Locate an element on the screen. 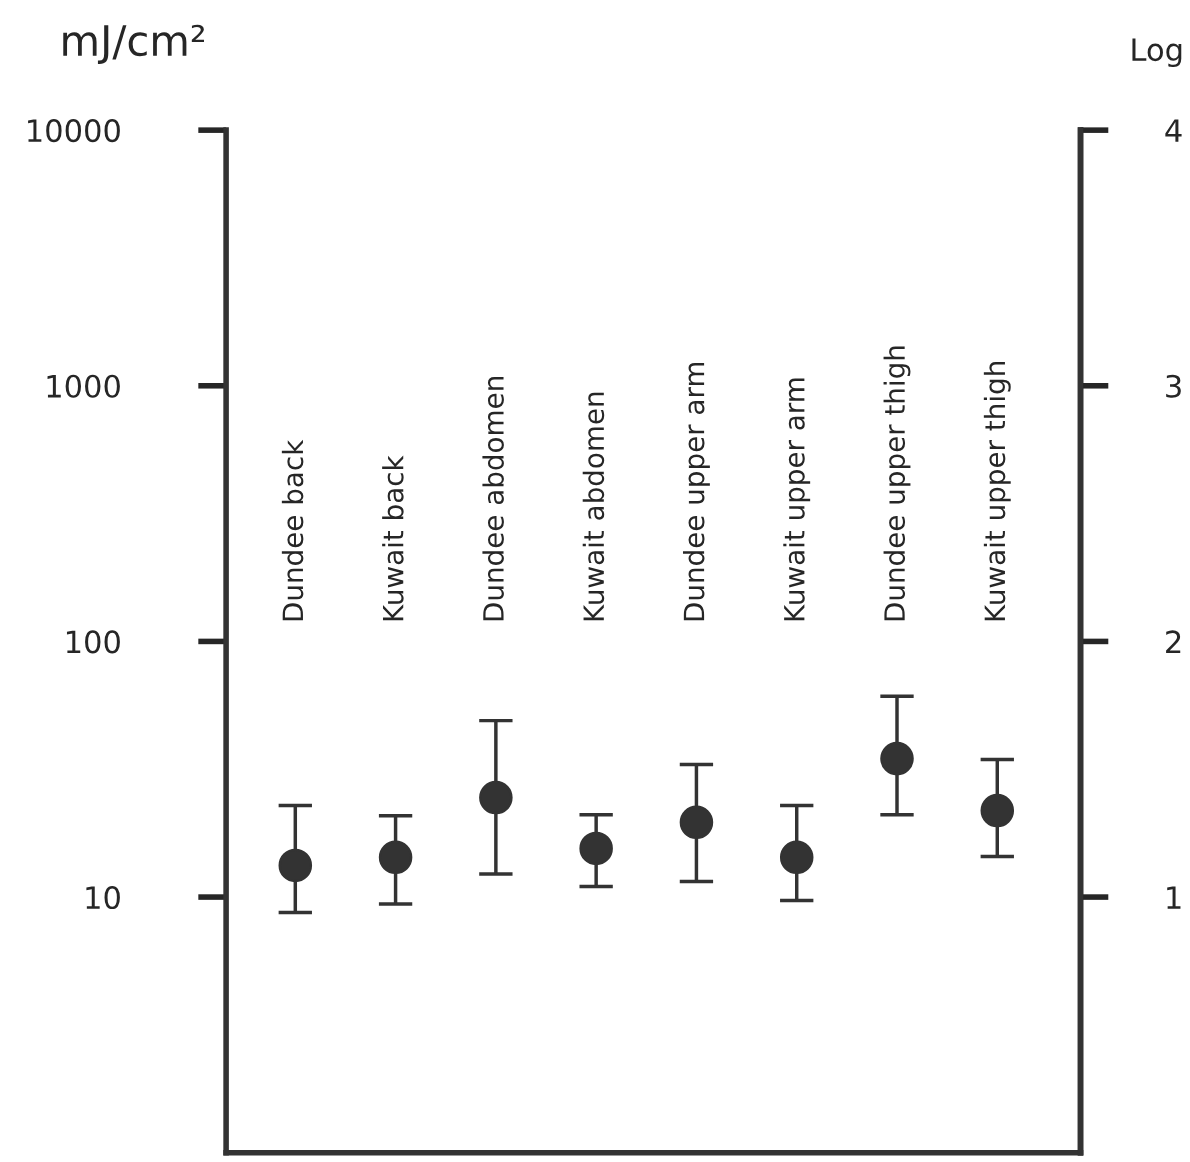 The image size is (1190, 1162). x-tick-label: Dundee back is located at coordinates (292, 530).